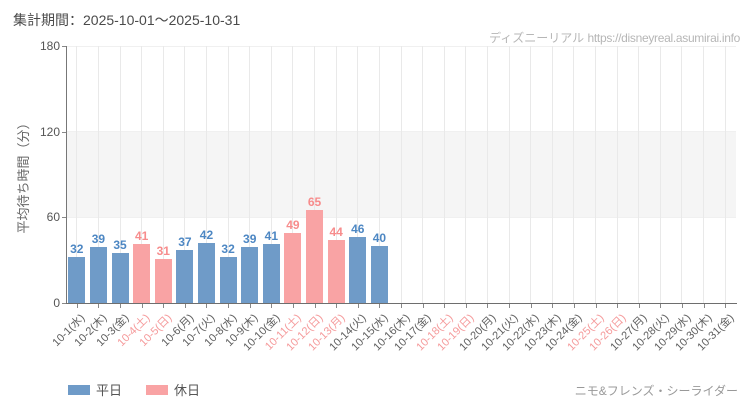  I want to click on bar-value-label: 44, so click(336, 232).